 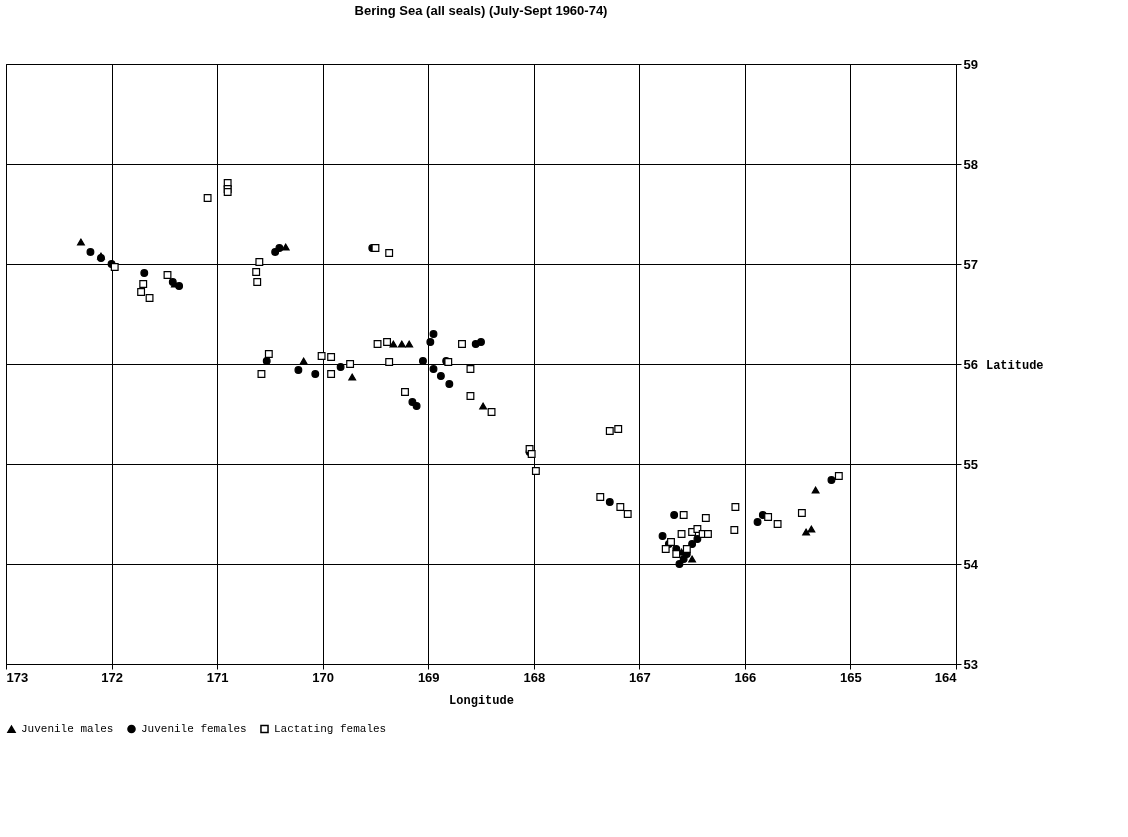 I want to click on x-tick-label: 173, so click(x=17, y=677).